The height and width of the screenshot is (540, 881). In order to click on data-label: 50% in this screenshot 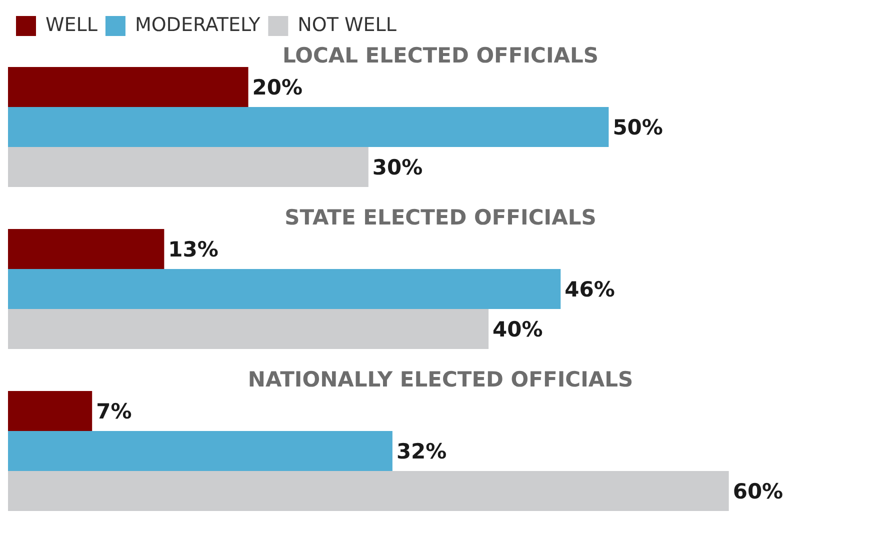, I will do `click(637, 127)`.